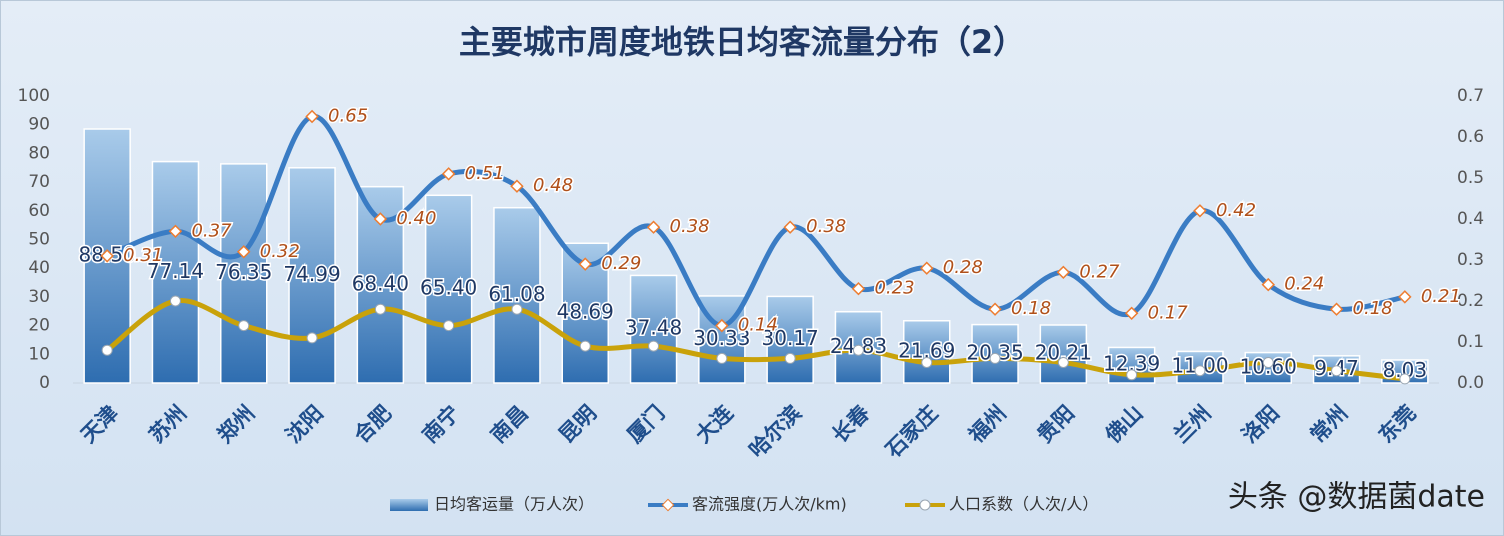 This screenshot has width=1504, height=536. I want to click on y2-tick-label: 0.6, so click(1470, 137).